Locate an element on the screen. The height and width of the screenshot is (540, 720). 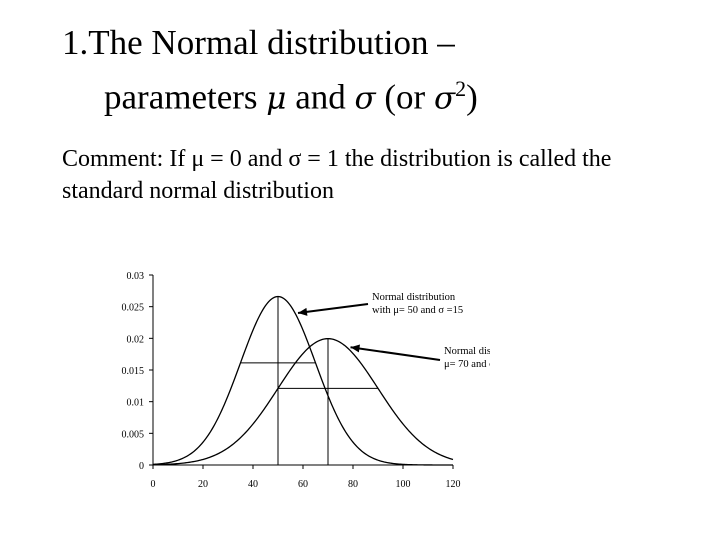
superscript-two: 2 is located at coordinates (461, 88).